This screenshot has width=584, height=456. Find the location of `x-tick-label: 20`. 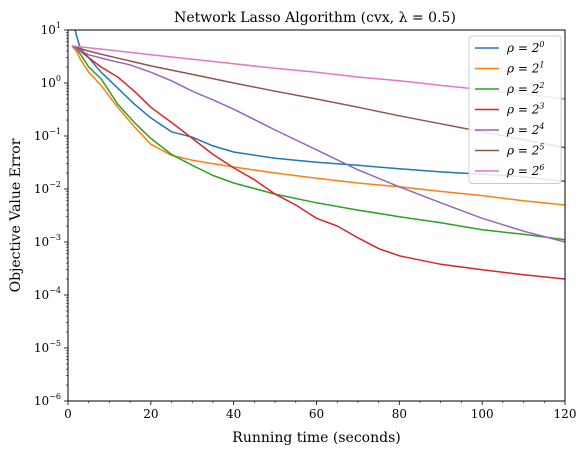

x-tick-label: 20 is located at coordinates (150, 414).